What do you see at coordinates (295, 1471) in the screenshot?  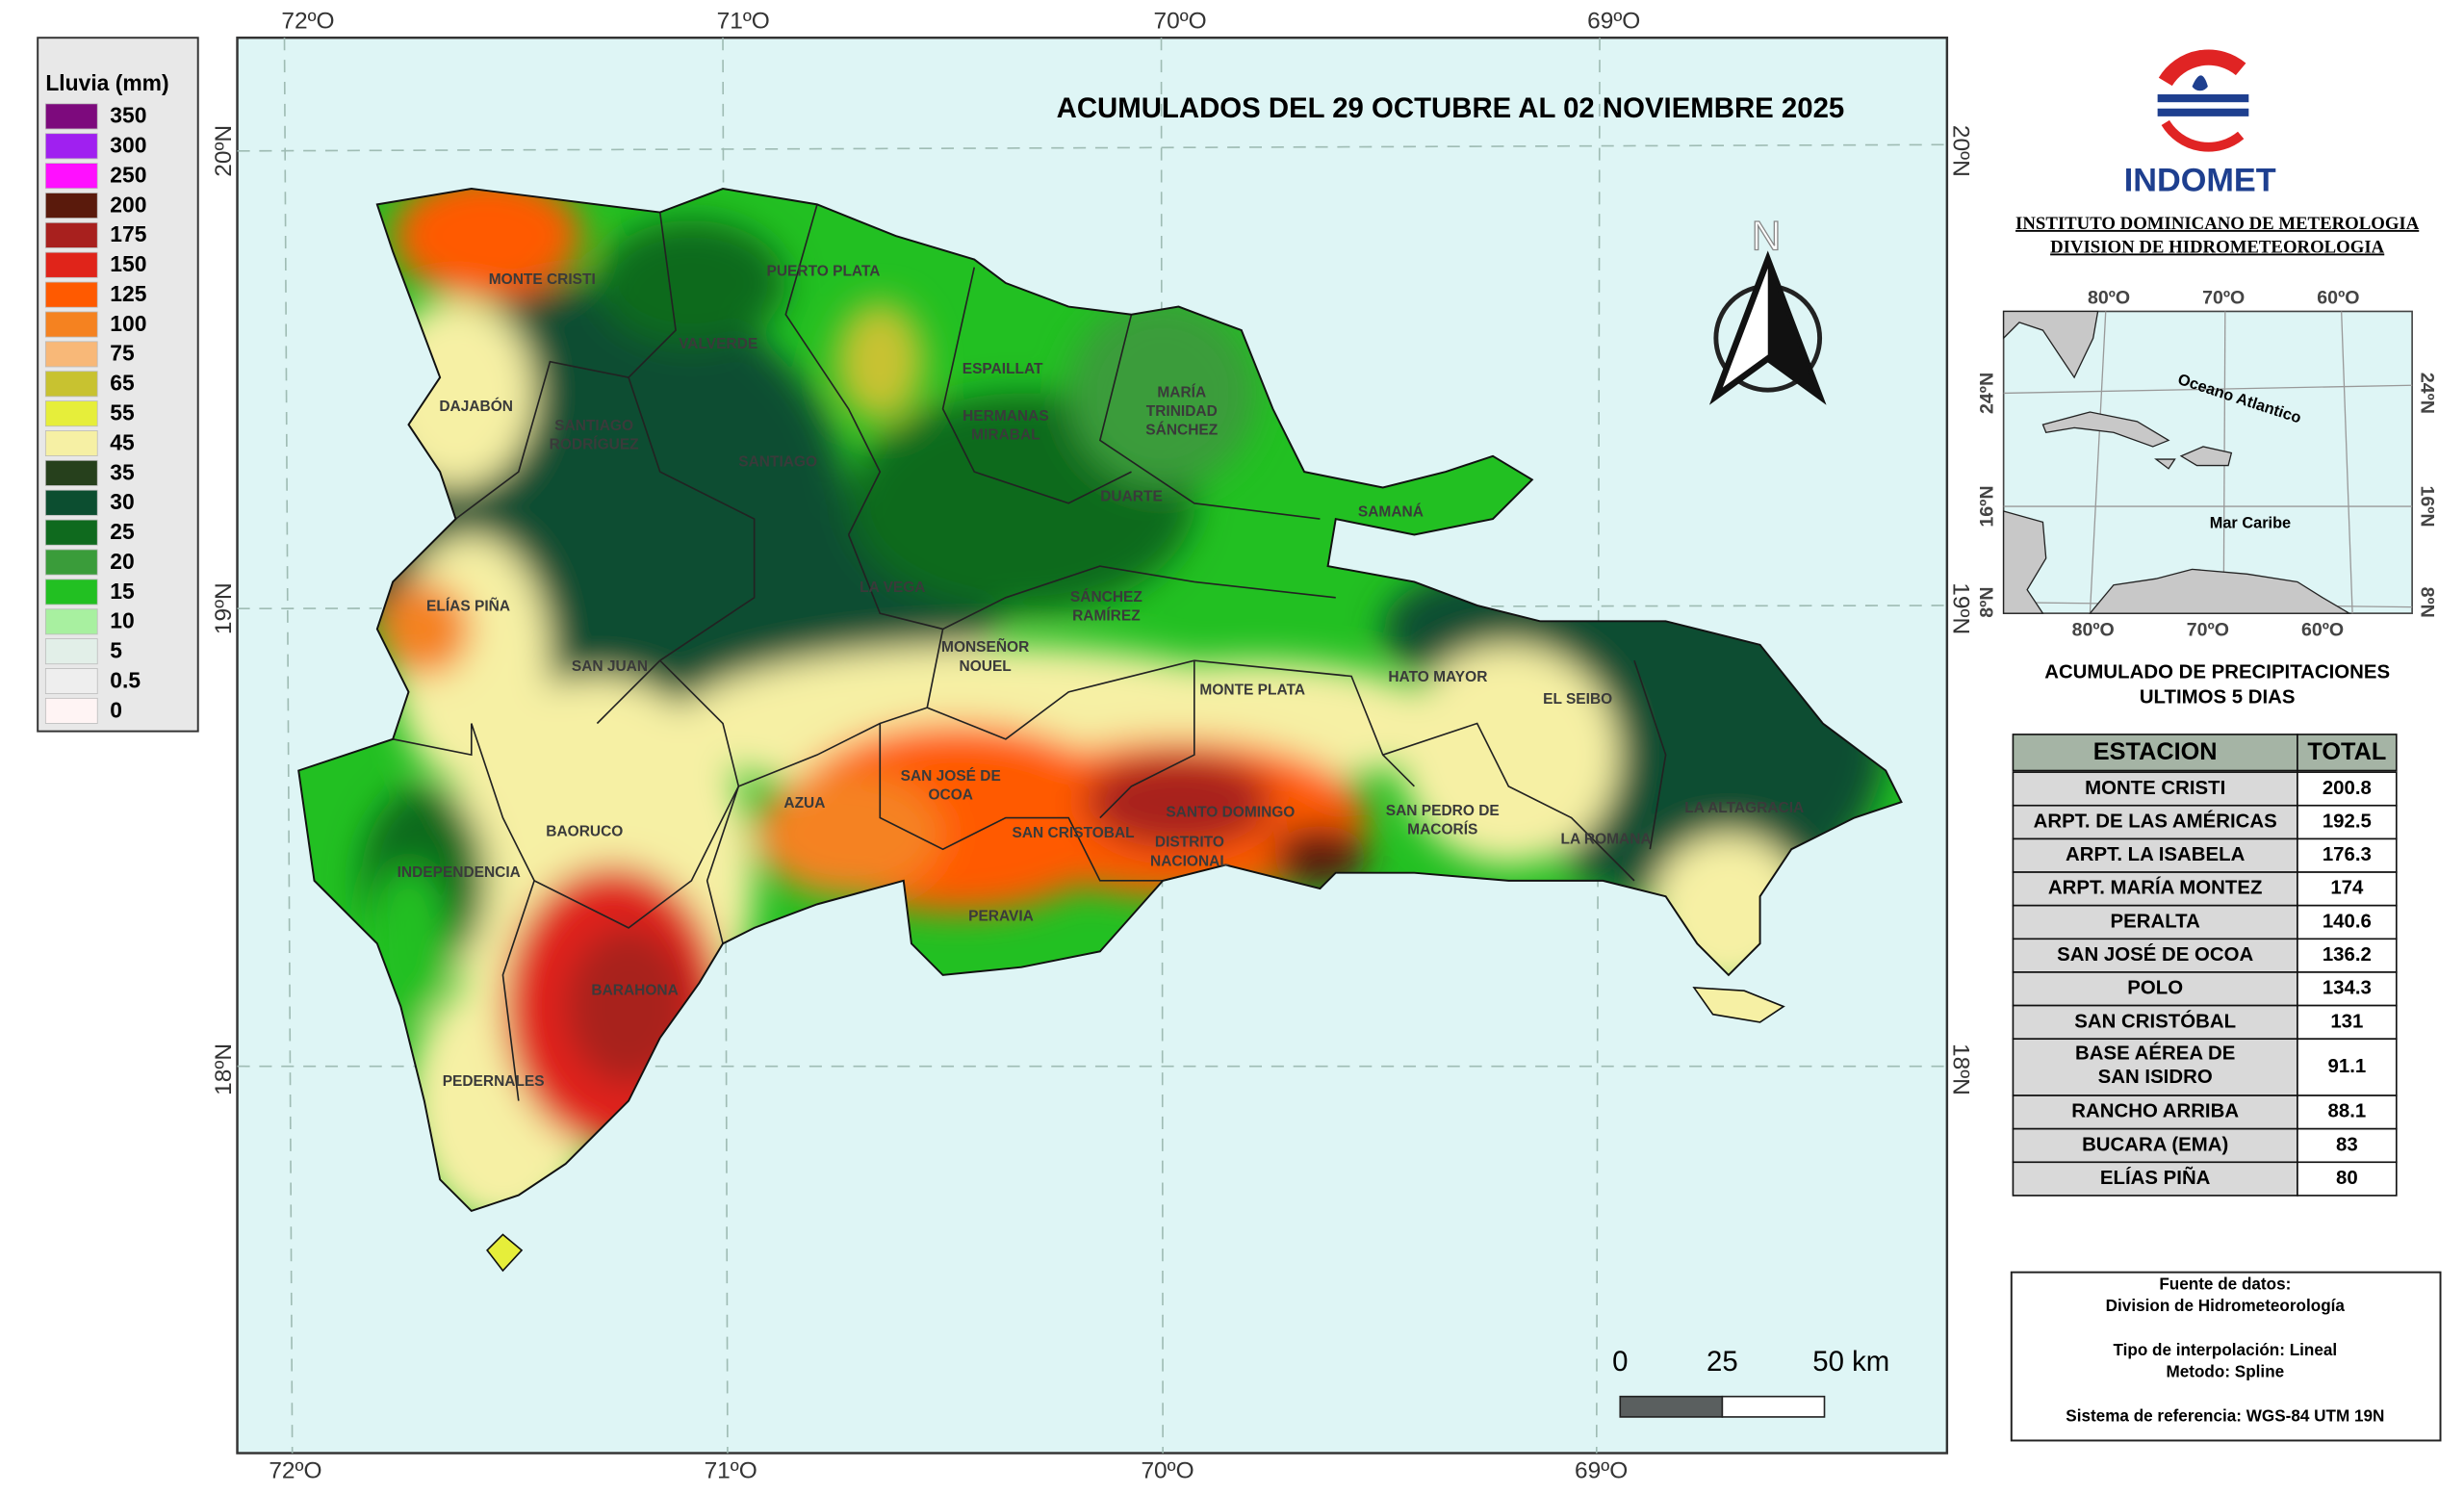 I see `longitude-label: 72ºO` at bounding box center [295, 1471].